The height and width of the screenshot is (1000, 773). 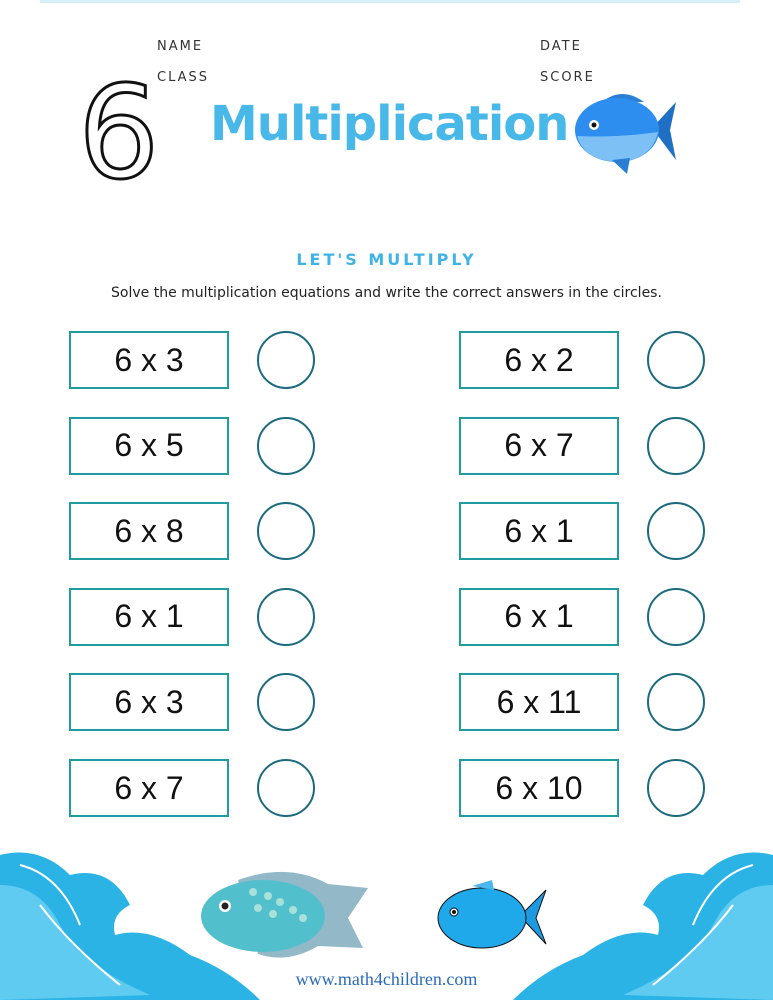 What do you see at coordinates (118, 133) in the screenshot?
I see `outline-number: 6` at bounding box center [118, 133].